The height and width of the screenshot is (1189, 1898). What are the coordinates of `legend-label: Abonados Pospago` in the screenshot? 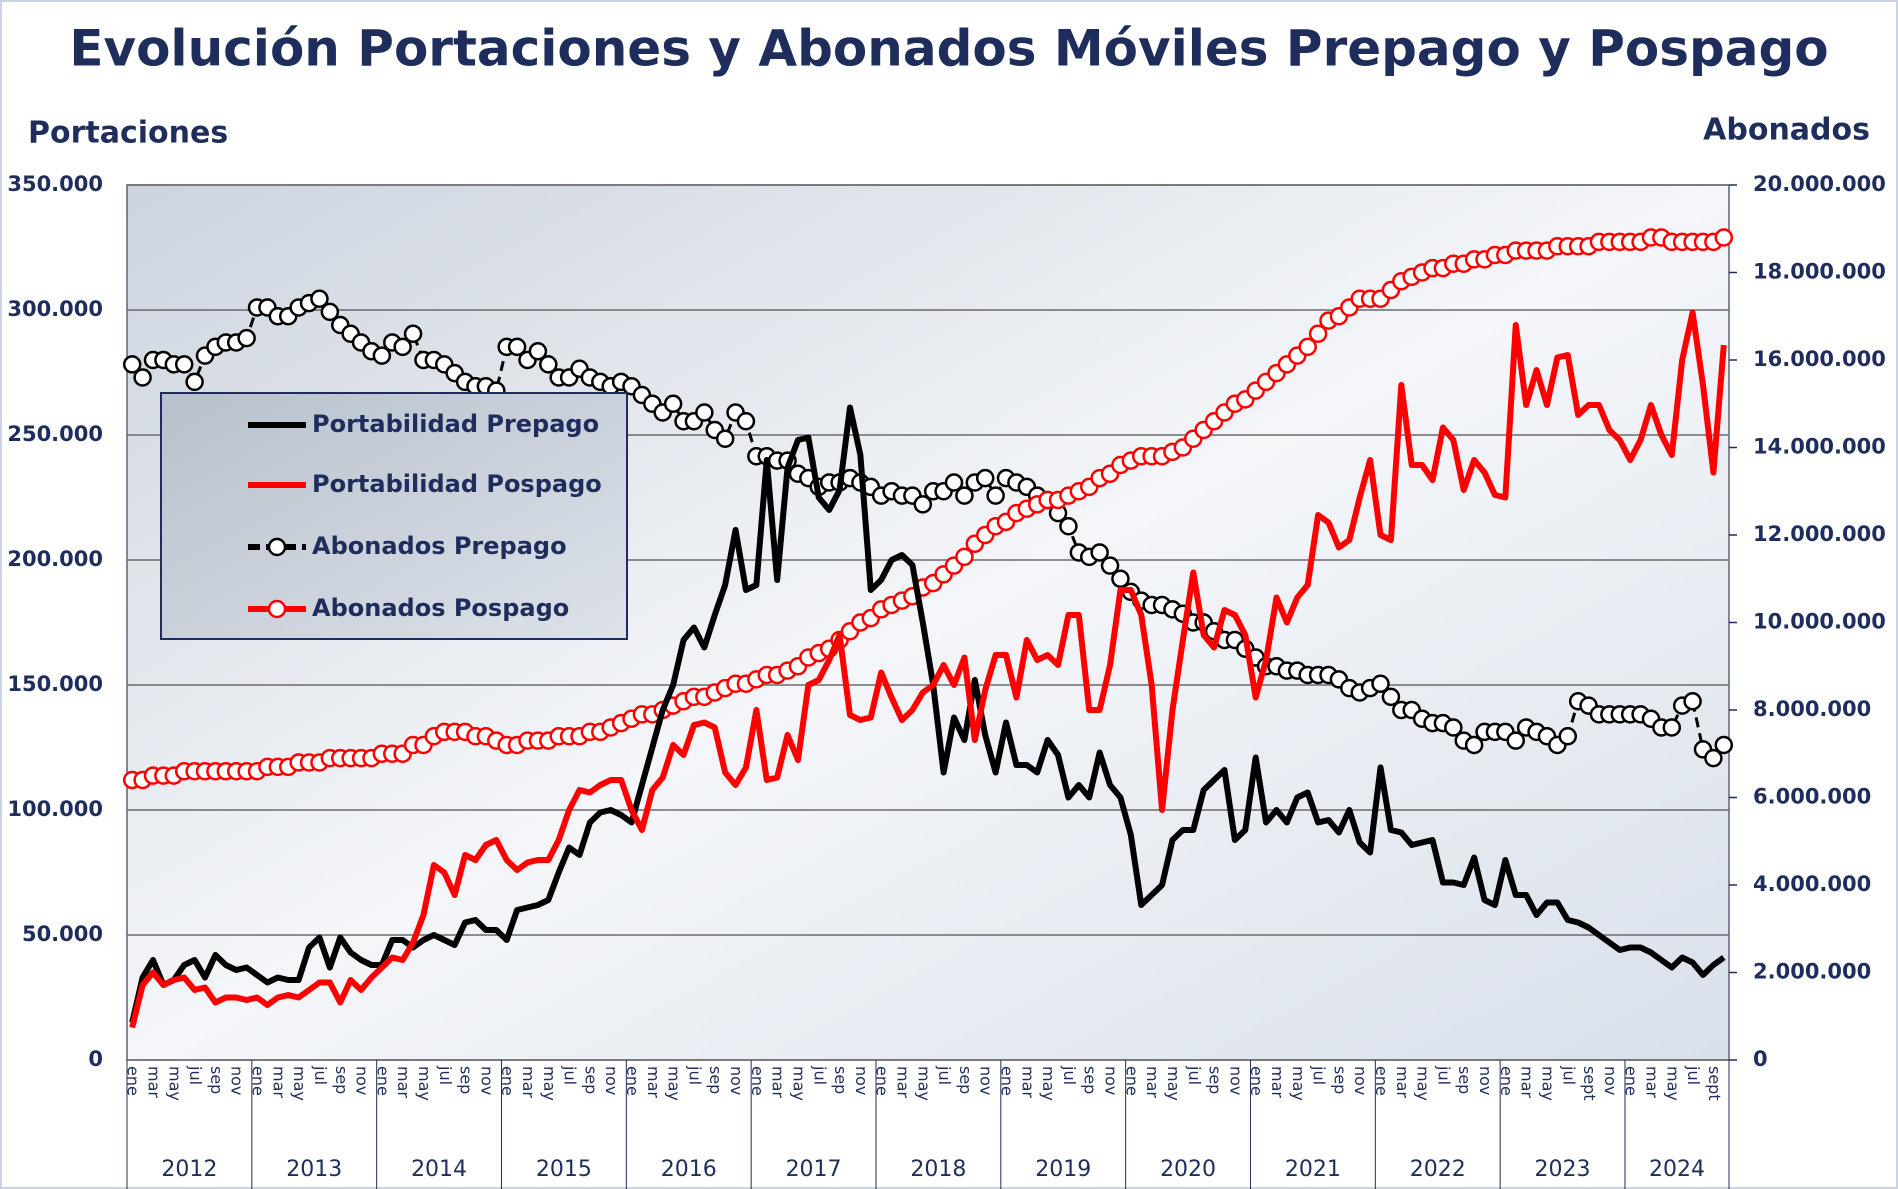 It's located at (440, 608).